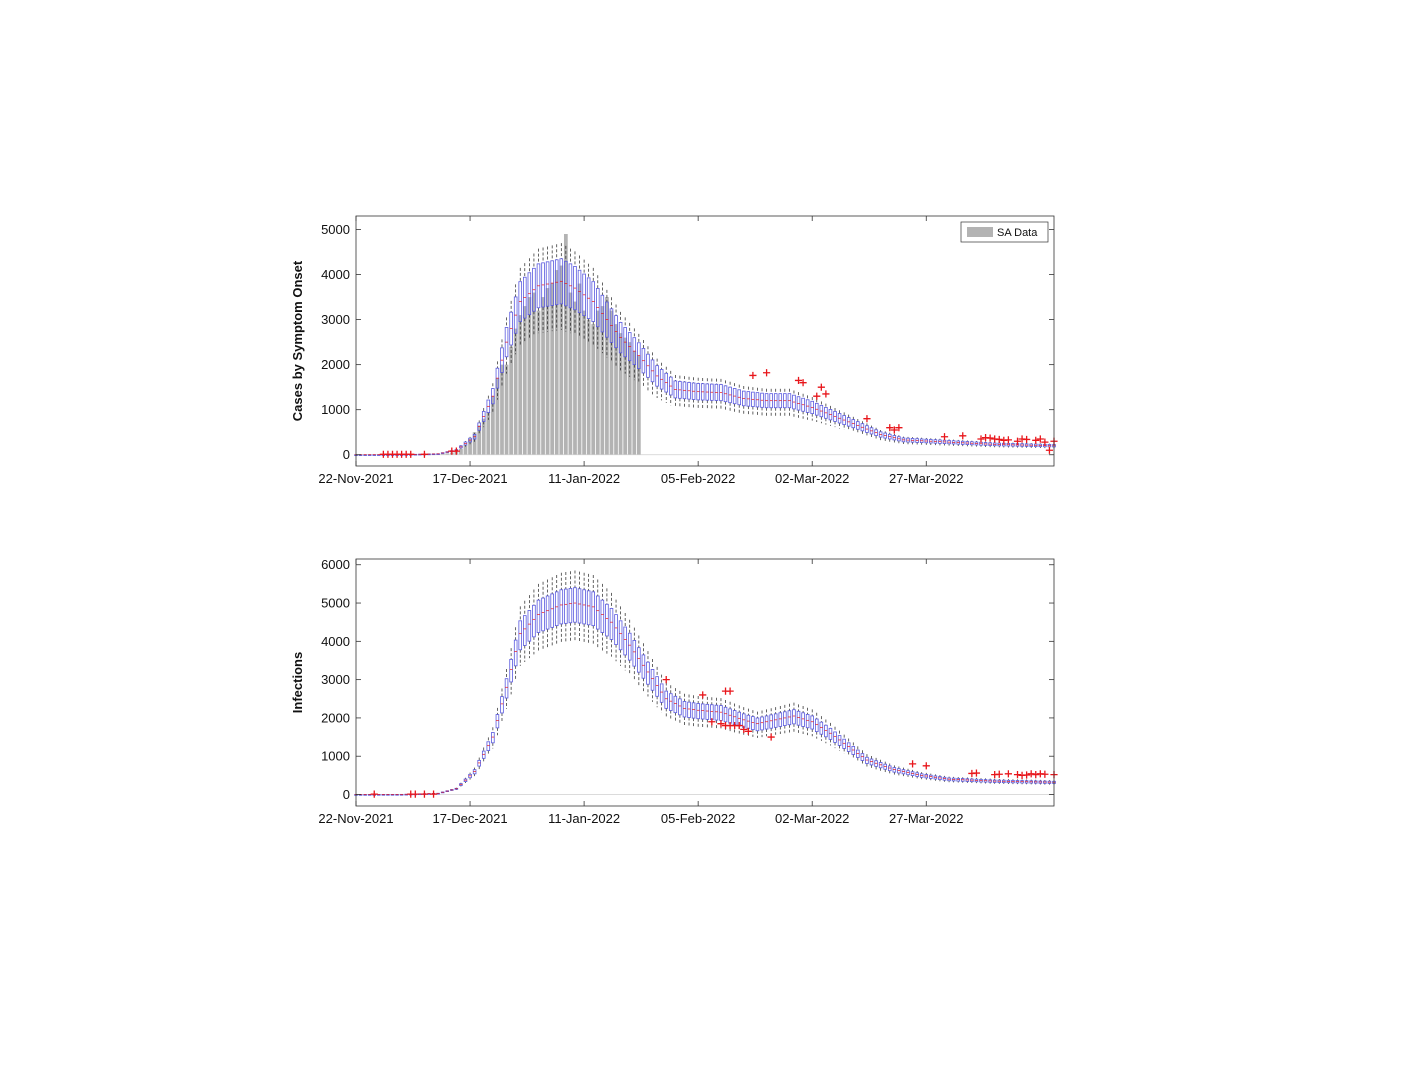  I want to click on outliers, so click(718, 413).